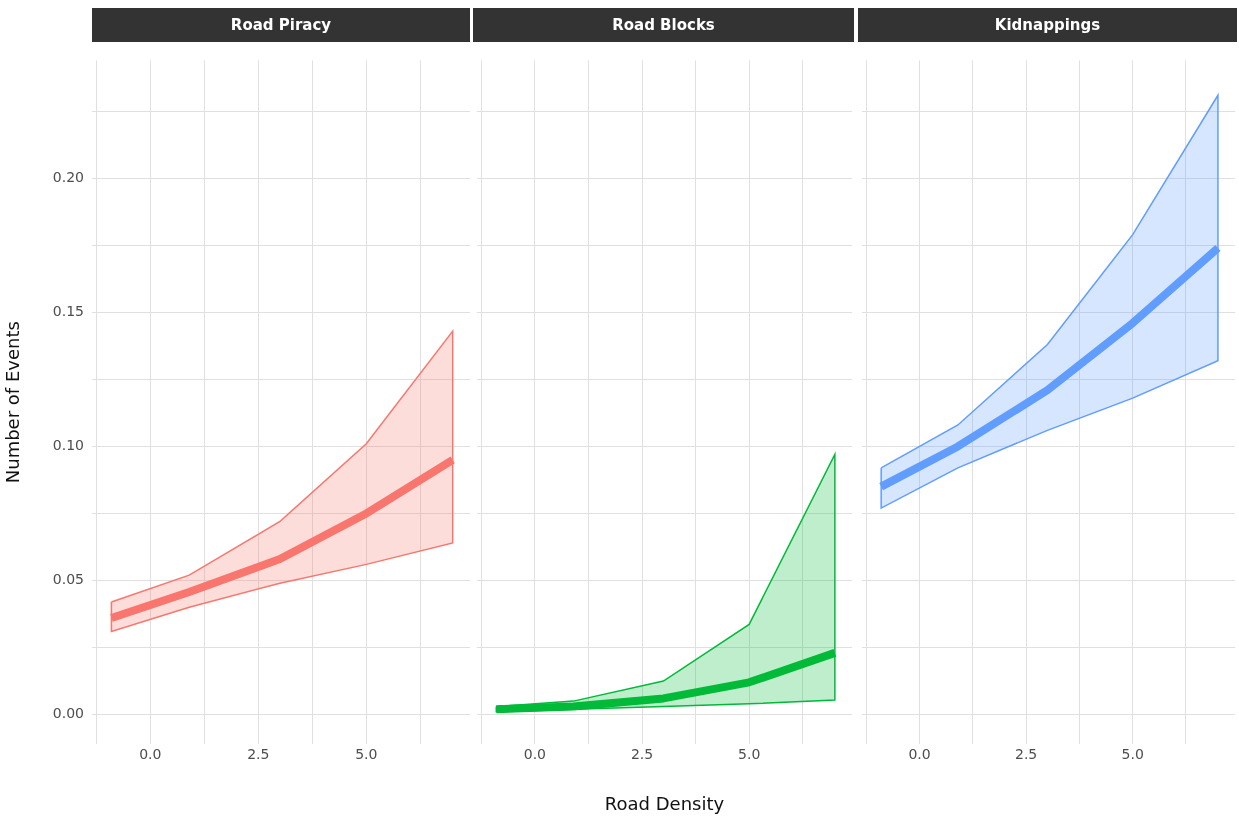 The image size is (1239, 822). I want to click on chart-title: Kidnappings, so click(1047, 25).